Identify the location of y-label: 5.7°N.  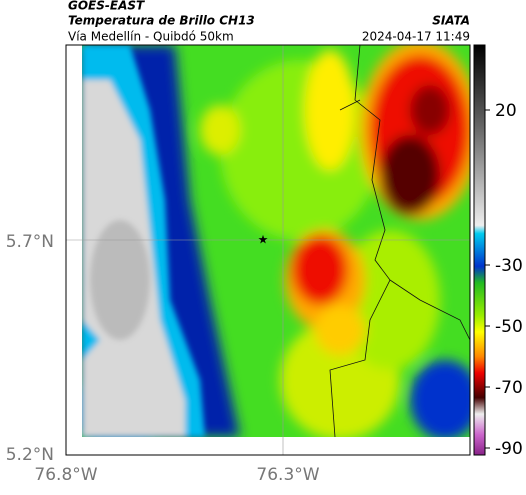
(30, 242).